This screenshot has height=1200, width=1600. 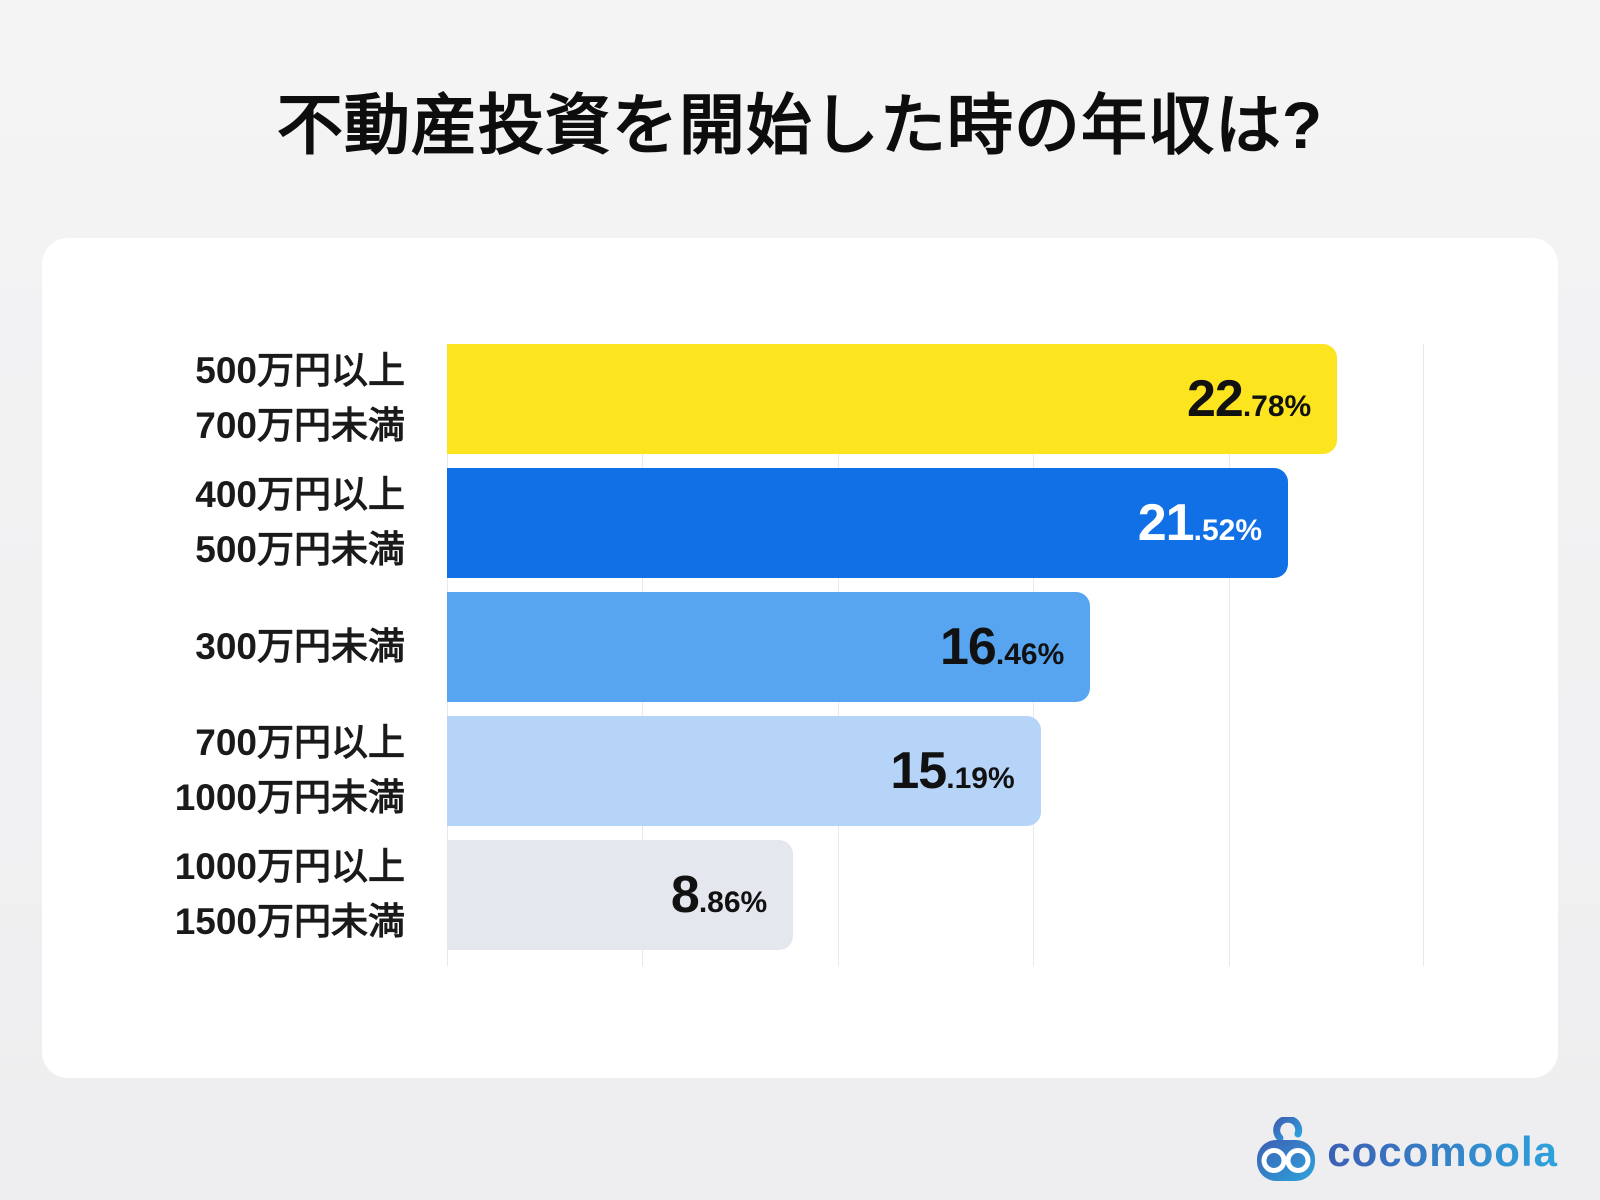 I want to click on cocomoola-submarine-icon, so click(x=1286, y=1149).